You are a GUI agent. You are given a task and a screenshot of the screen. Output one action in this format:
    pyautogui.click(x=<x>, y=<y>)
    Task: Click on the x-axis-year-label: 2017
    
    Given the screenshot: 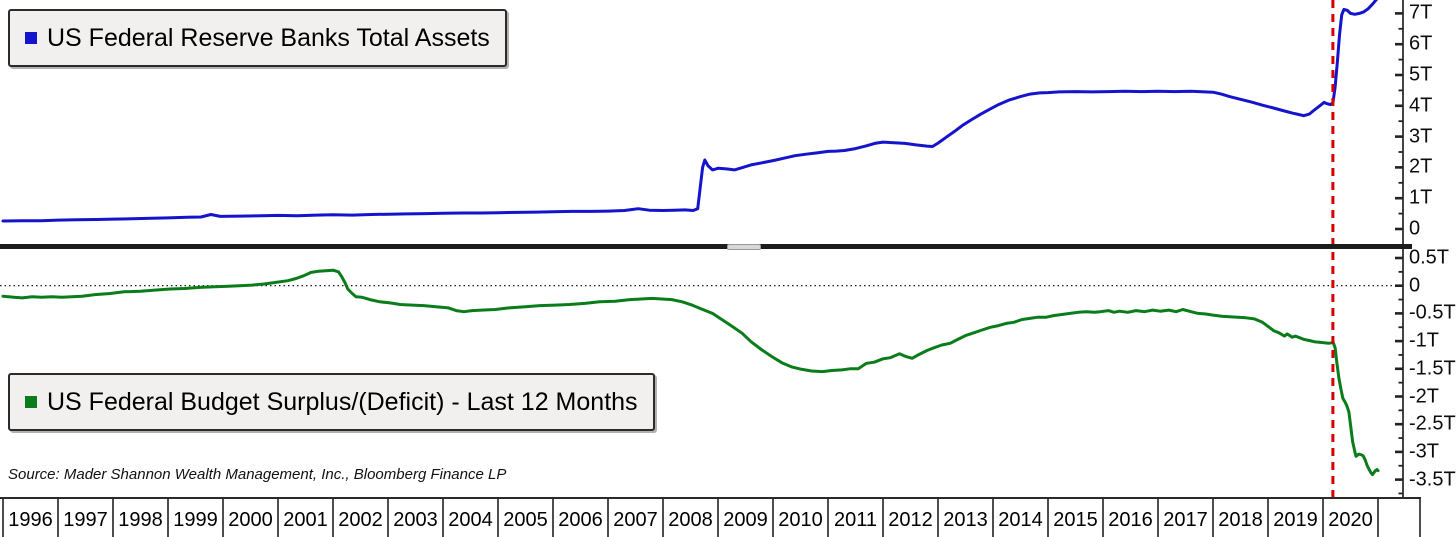 What is the action you would take?
    pyautogui.click(x=1185, y=520)
    